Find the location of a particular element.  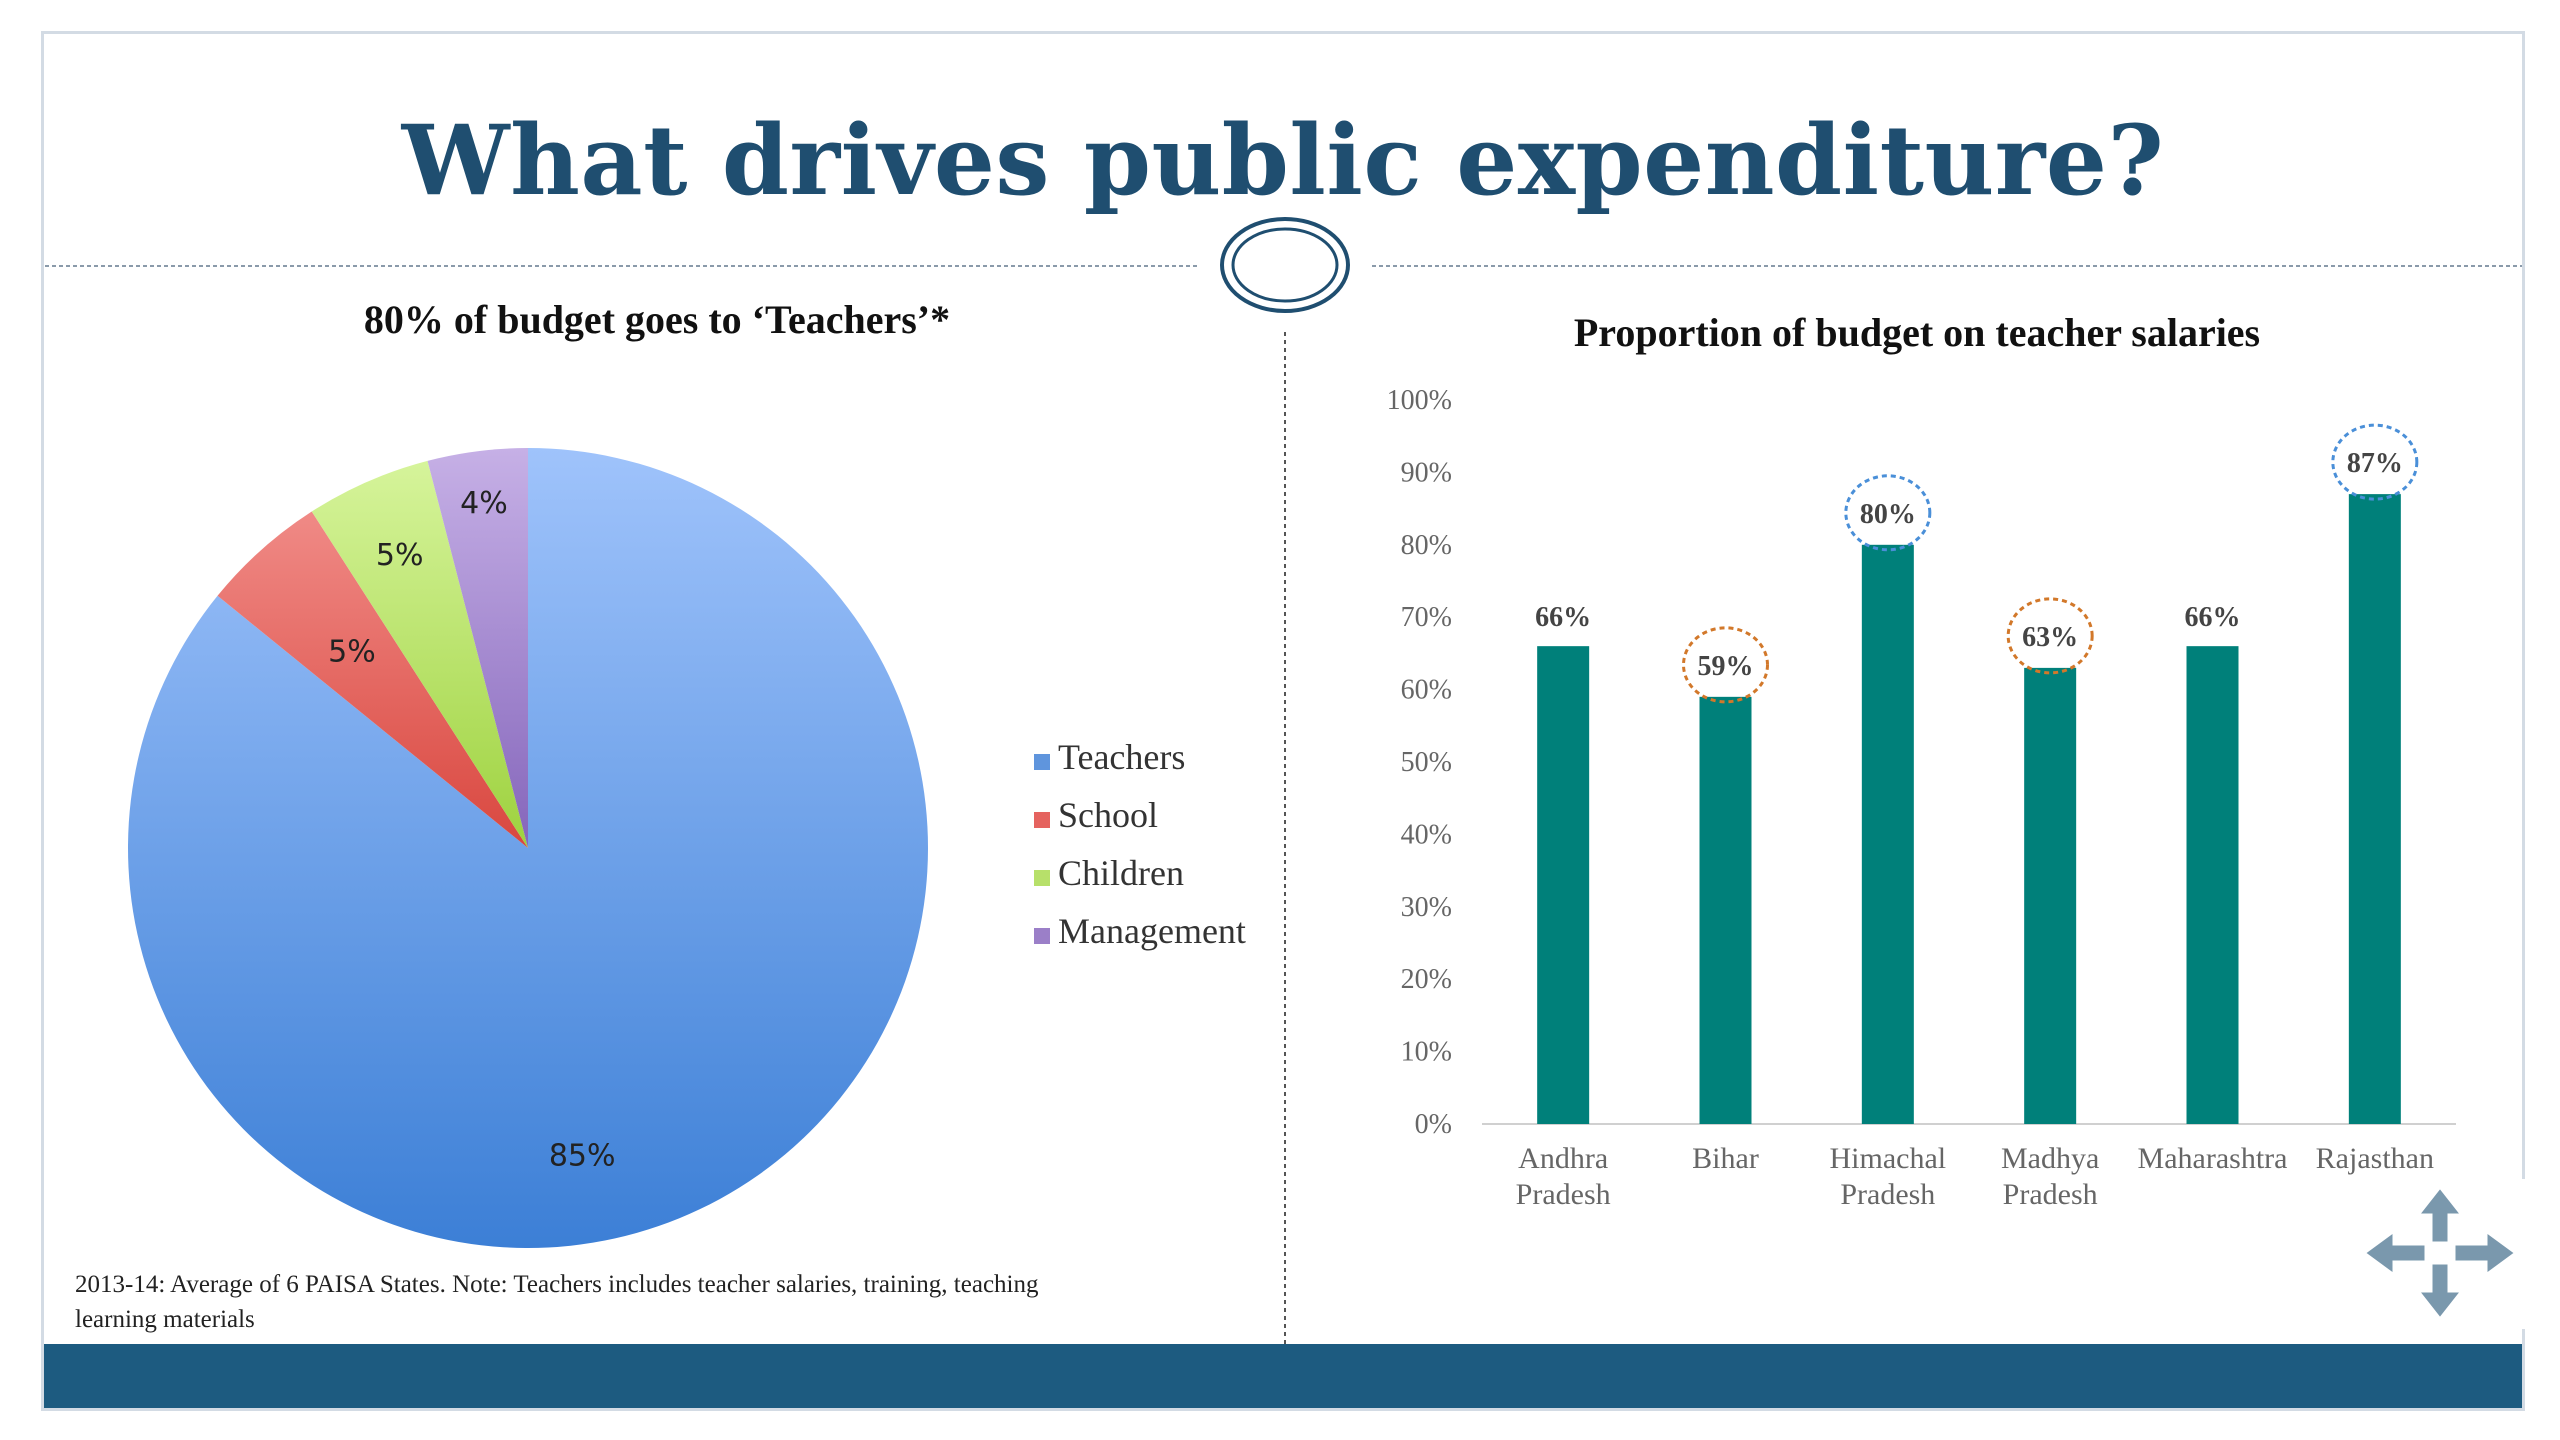

category-label: Andhra is located at coordinates (1563, 1158).